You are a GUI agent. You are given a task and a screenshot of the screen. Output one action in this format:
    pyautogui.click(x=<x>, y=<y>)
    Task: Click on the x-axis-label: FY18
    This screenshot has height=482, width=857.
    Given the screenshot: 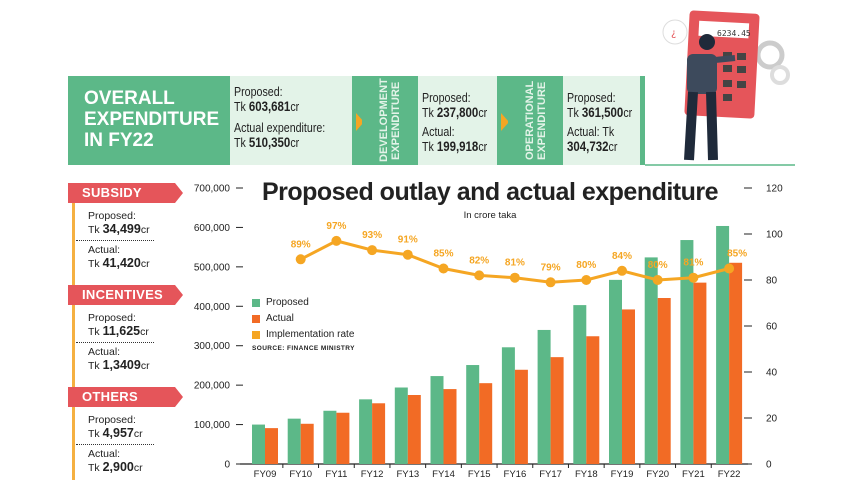 What is the action you would take?
    pyautogui.click(x=586, y=474)
    